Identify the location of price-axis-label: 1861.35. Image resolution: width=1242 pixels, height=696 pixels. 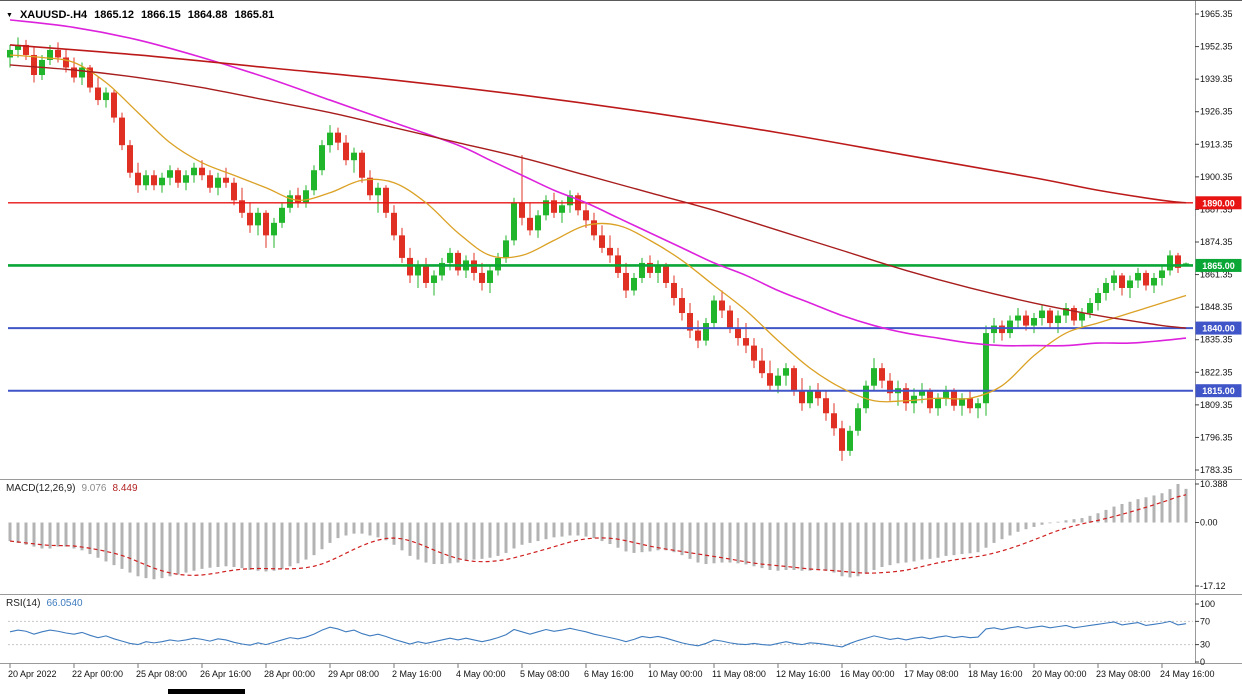
(1216, 275).